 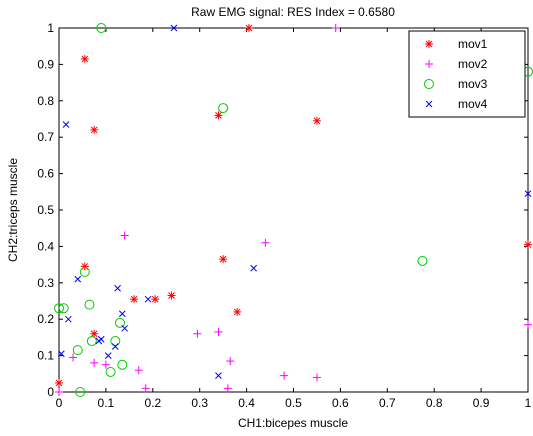 I want to click on legend: mov1 mov2 mov3 mov4, so click(x=467, y=74).